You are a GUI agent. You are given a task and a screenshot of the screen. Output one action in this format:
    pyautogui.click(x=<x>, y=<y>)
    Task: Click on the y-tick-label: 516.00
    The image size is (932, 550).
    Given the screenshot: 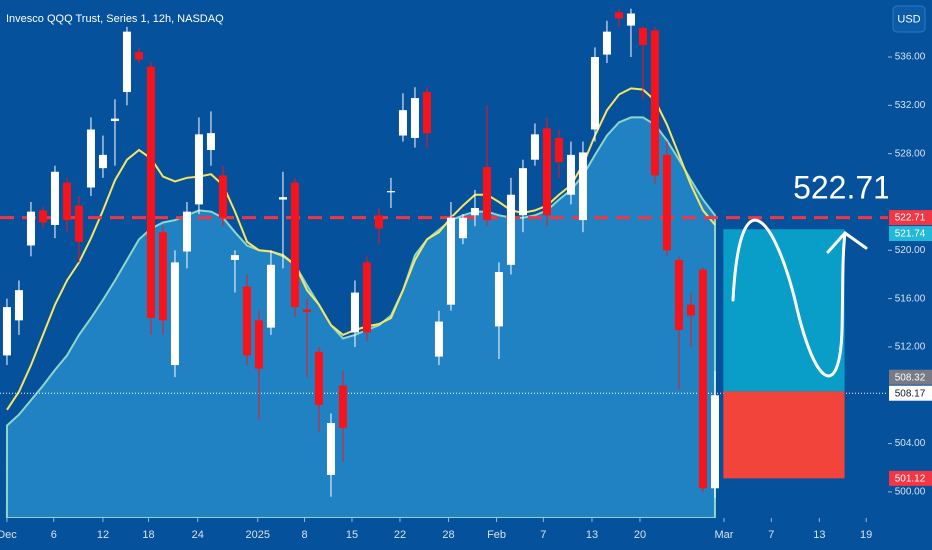 What is the action you would take?
    pyautogui.click(x=910, y=298)
    